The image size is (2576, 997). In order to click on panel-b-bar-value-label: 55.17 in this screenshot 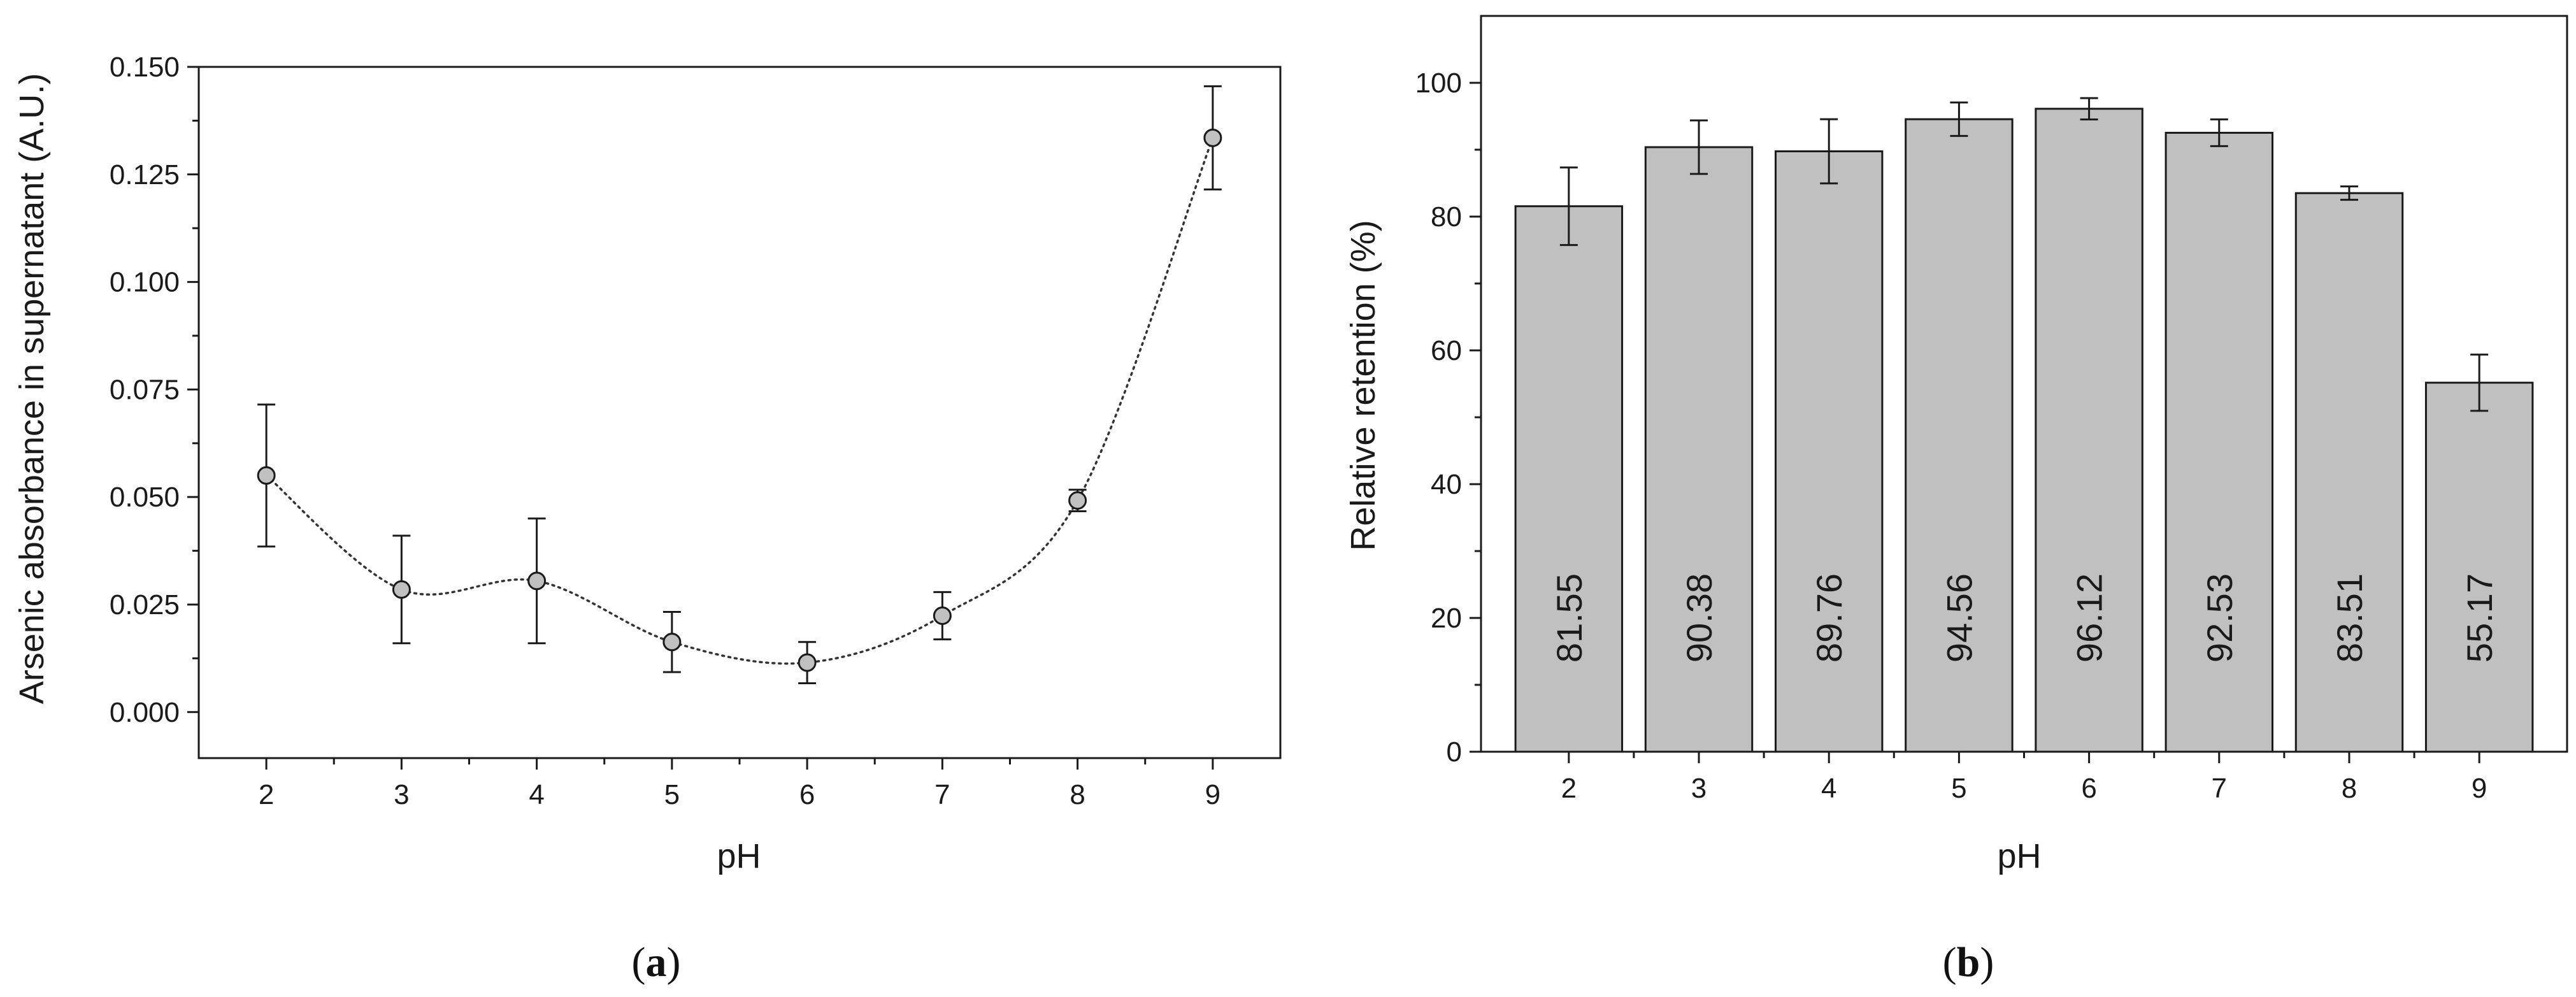, I will do `click(2480, 618)`.